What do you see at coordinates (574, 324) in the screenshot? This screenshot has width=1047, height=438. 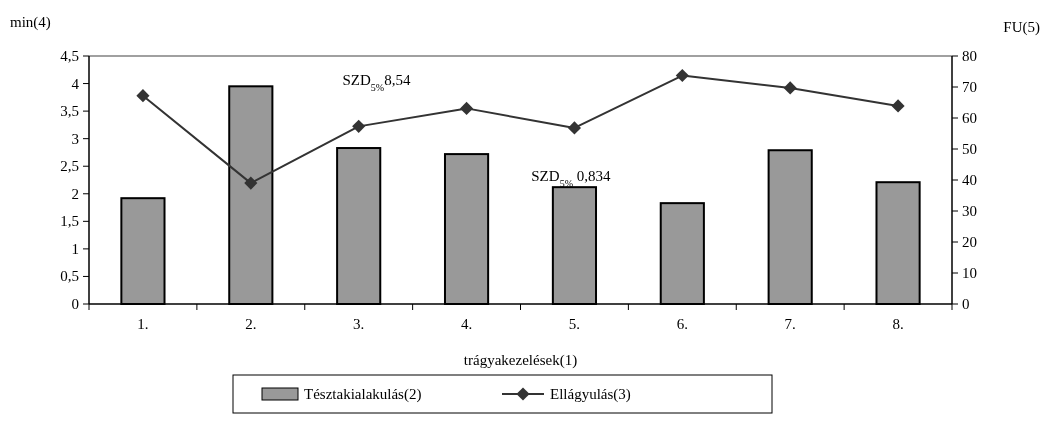 I see `x-tick-label: 5.` at bounding box center [574, 324].